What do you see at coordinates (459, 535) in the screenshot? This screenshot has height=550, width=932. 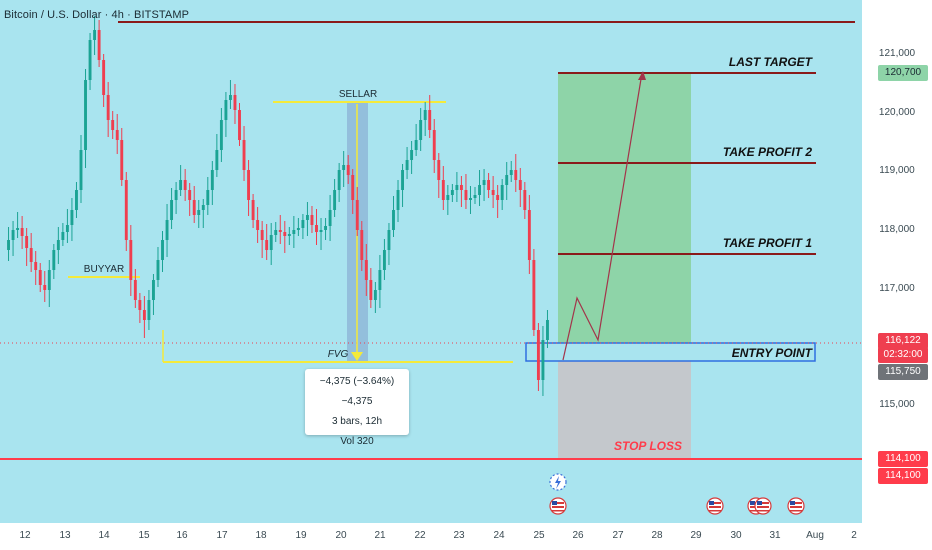 I see `date-tick: 23` at bounding box center [459, 535].